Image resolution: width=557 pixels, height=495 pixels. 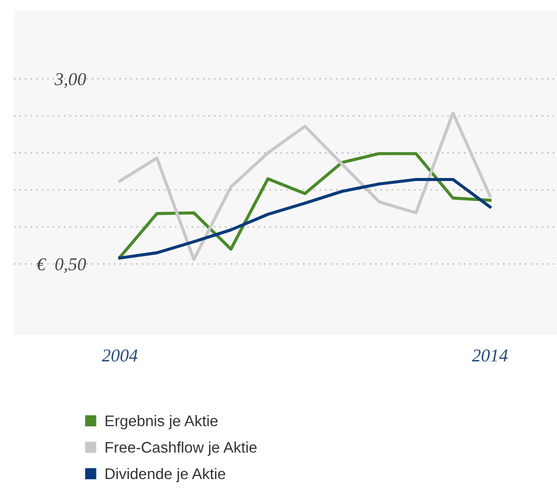 I want to click on x-tick-label: 2014, so click(x=490, y=355).